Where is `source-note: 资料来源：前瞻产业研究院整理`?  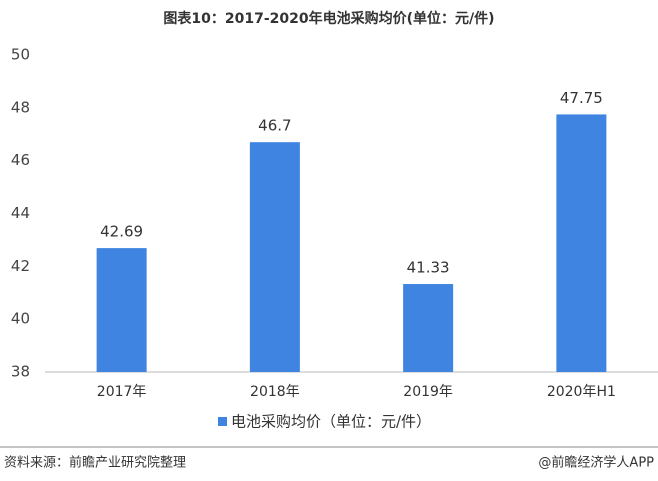
source-note: 资料来源：前瞻产业研究院整理 is located at coordinates (95, 463).